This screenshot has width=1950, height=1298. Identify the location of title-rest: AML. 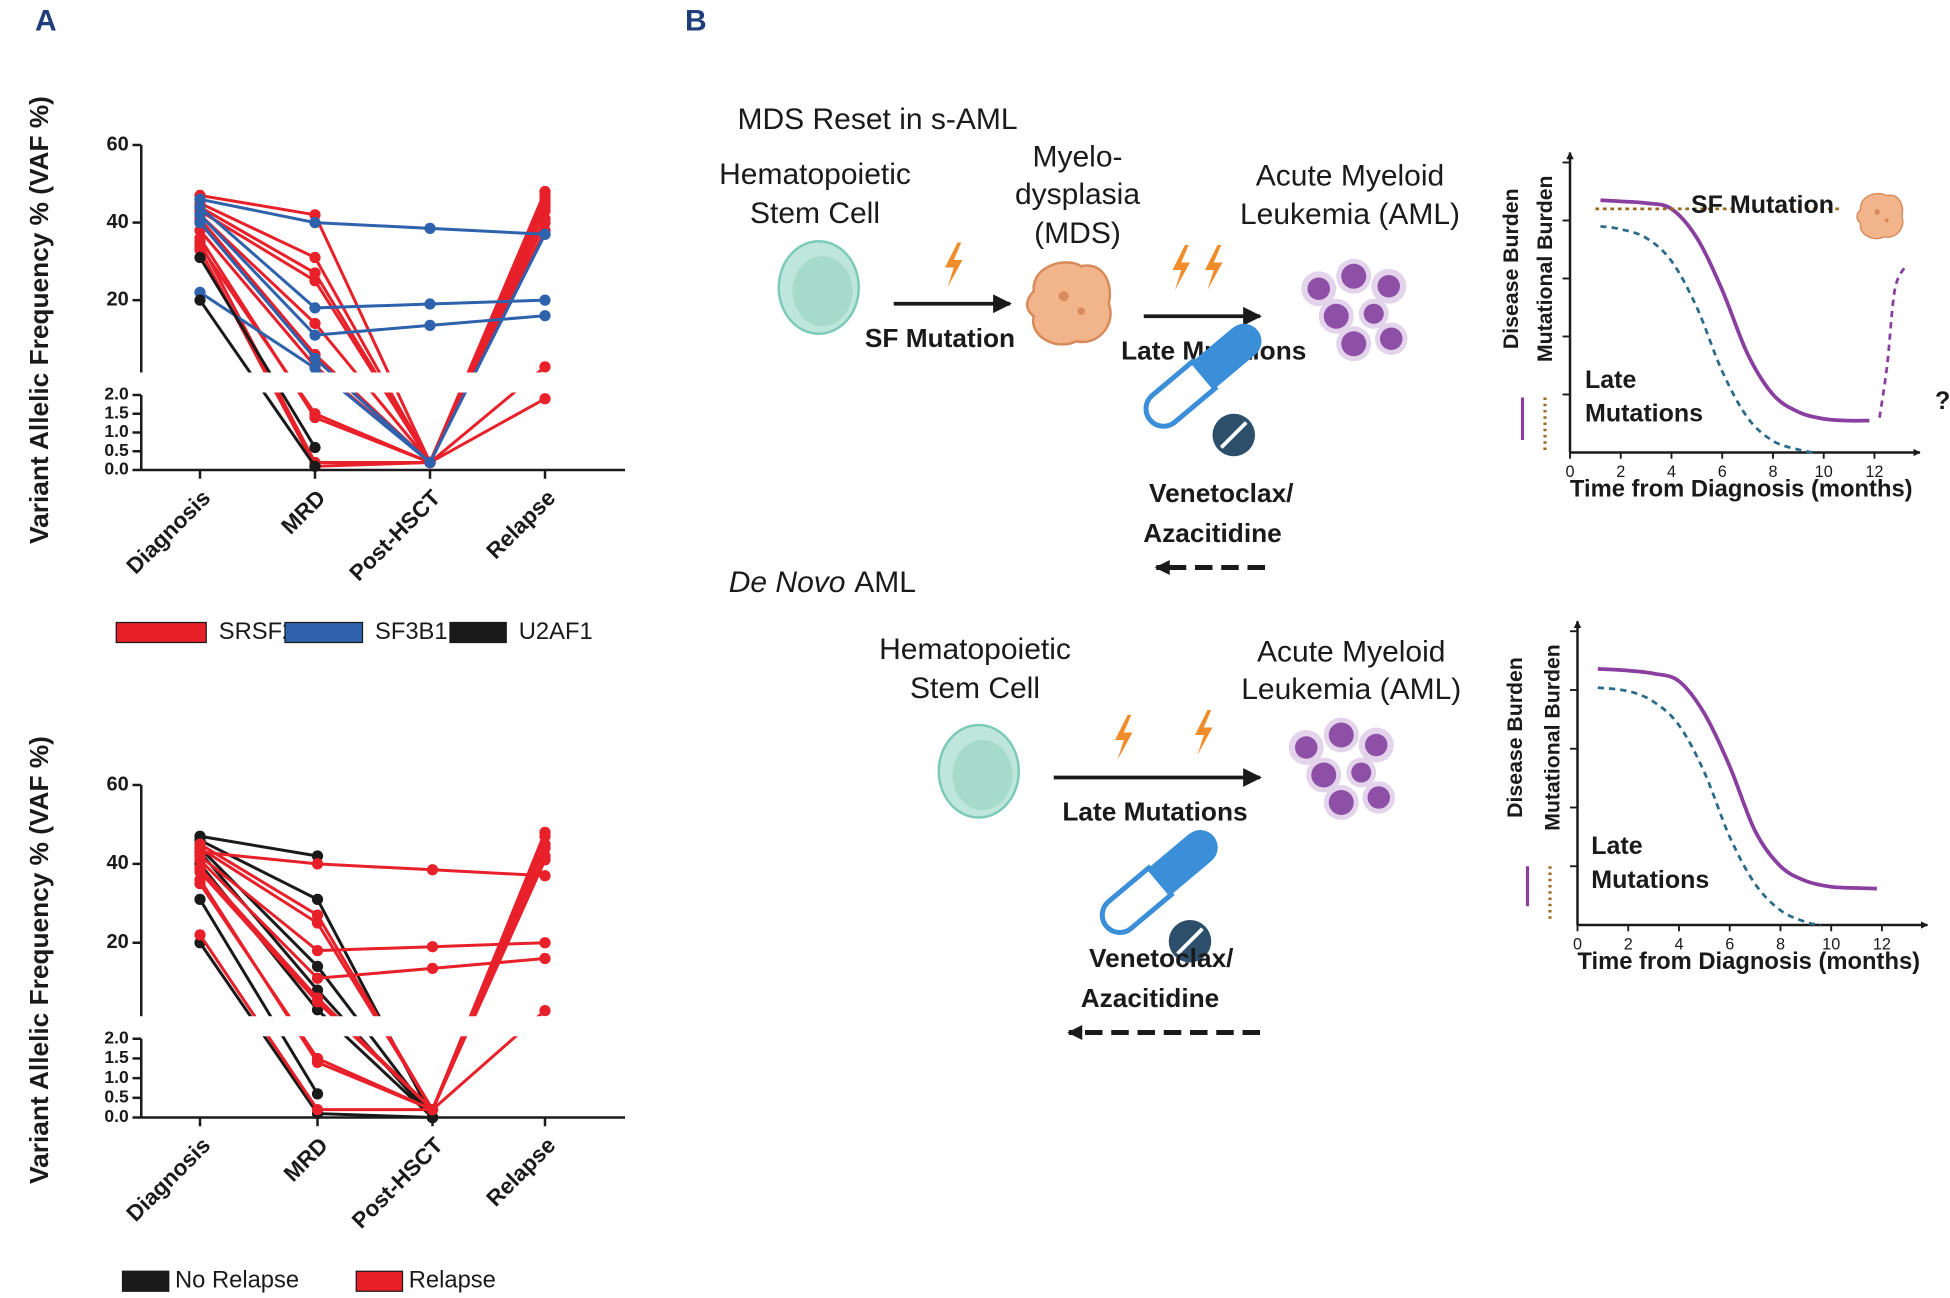
(885, 582).